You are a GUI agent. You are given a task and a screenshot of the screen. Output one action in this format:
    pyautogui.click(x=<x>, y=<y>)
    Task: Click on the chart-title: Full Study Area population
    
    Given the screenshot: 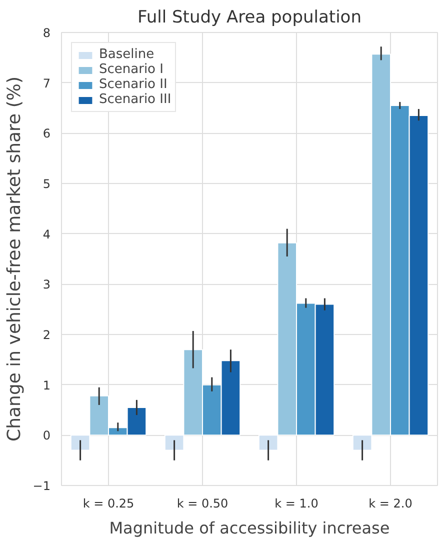 What is the action you would take?
    pyautogui.click(x=250, y=18)
    